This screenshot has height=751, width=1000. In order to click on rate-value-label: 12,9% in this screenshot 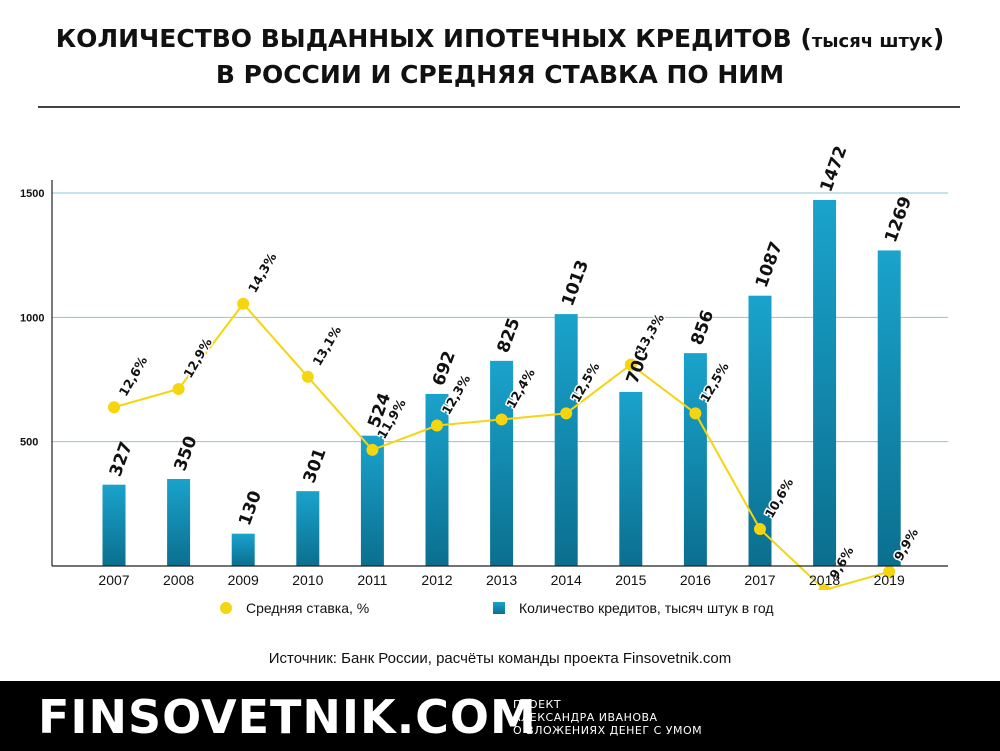, I will do `click(197, 357)`.